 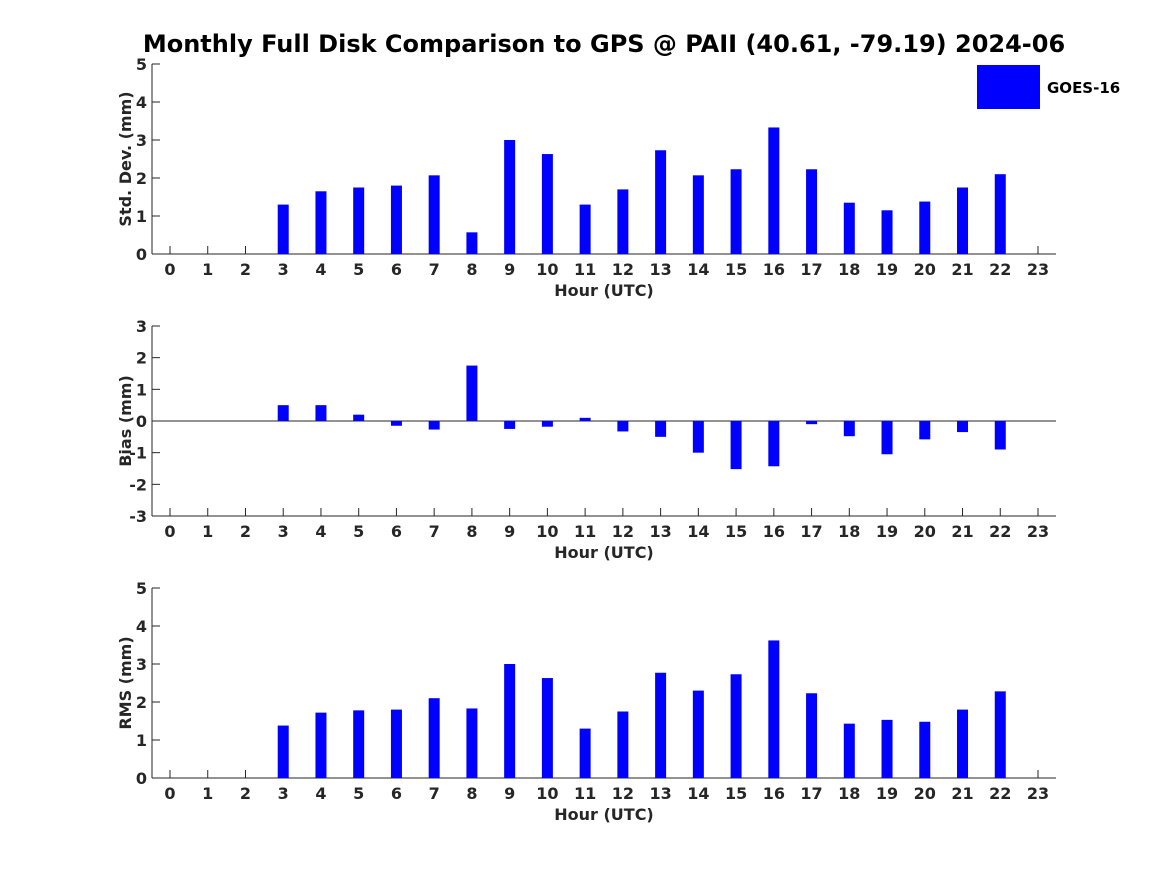 I want to click on y-tick-label: 4, so click(x=141, y=102).